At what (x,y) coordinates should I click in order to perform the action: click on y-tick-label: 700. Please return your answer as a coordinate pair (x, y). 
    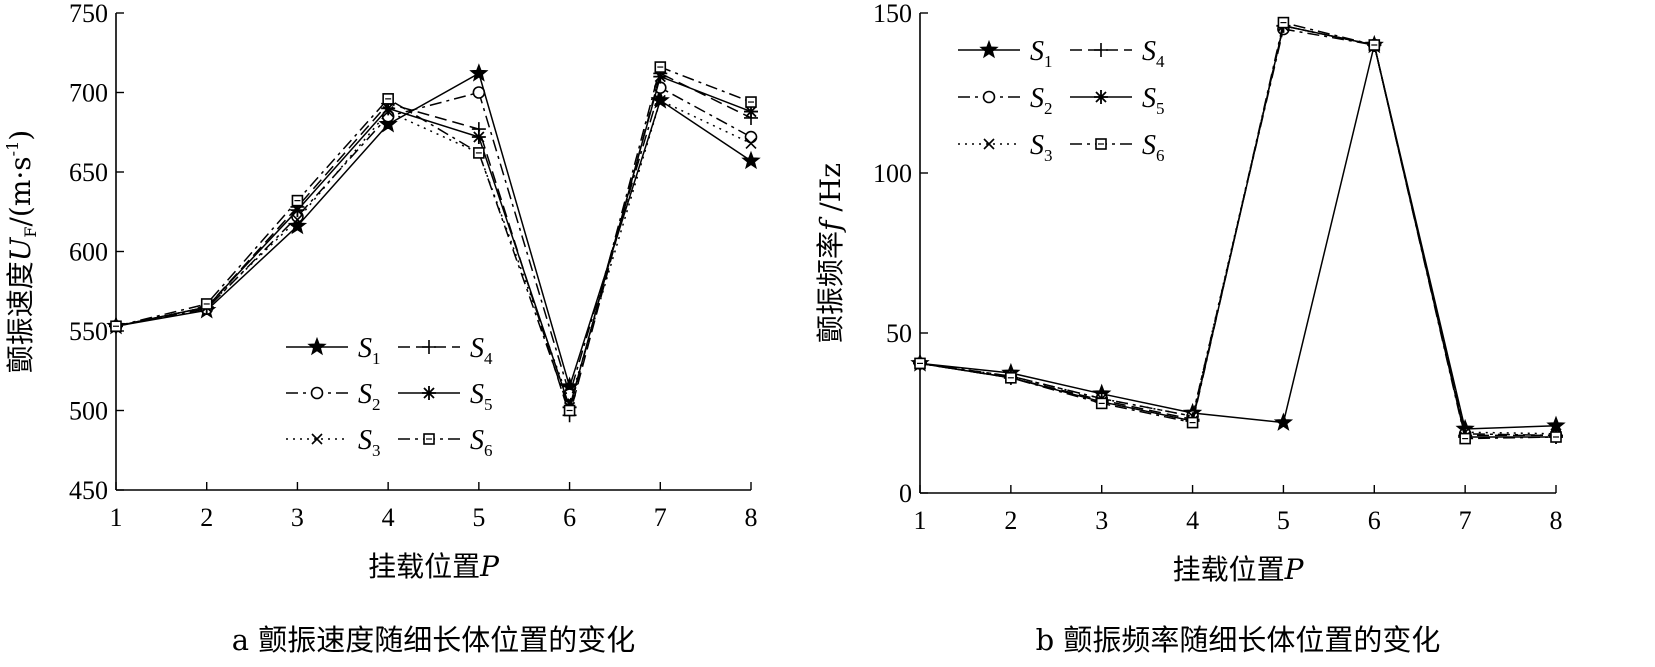
    Looking at the image, I should click on (88, 93).